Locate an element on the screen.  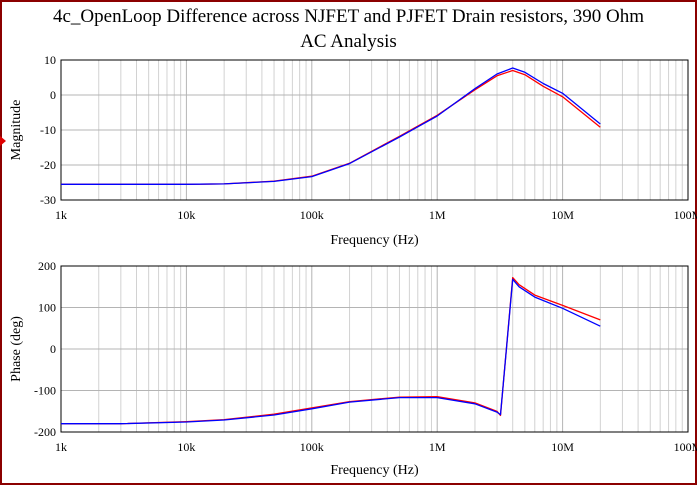
magnitude-x-axis-label: Frequency (Hz) is located at coordinates (374, 240).